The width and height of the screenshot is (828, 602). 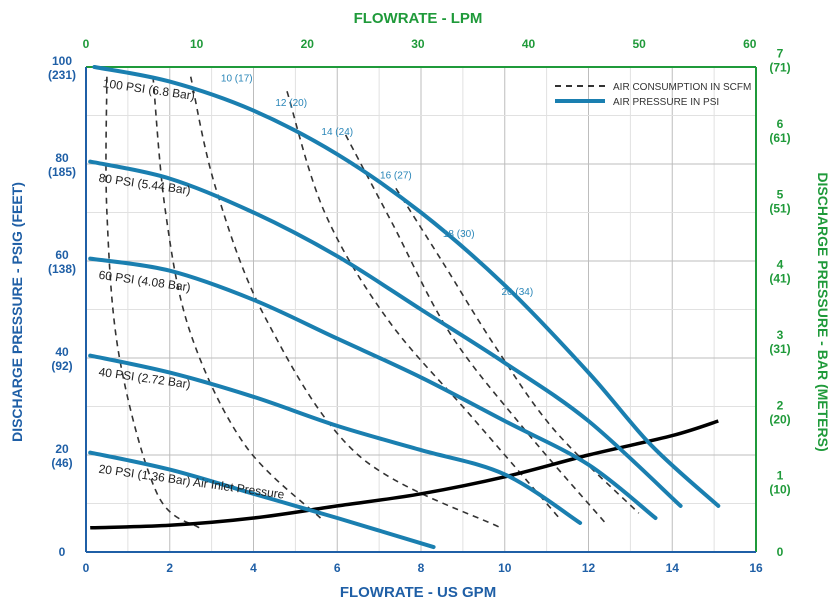 I want to click on y-tick-feet: (46), so click(x=61, y=463).